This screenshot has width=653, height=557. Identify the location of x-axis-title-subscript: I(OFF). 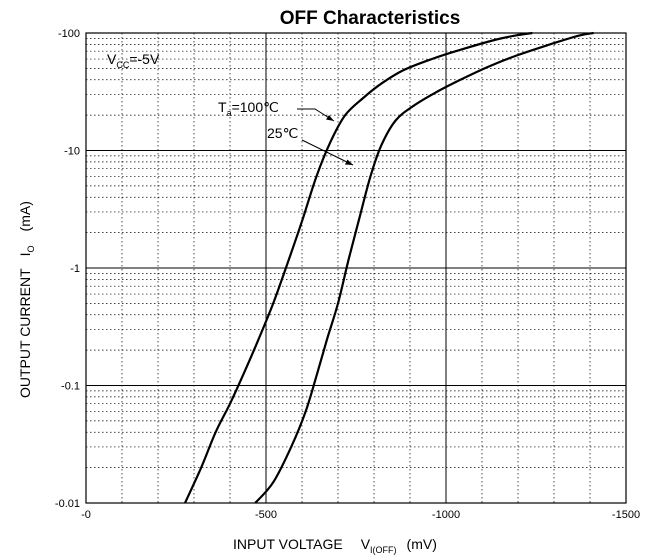
(383, 550).